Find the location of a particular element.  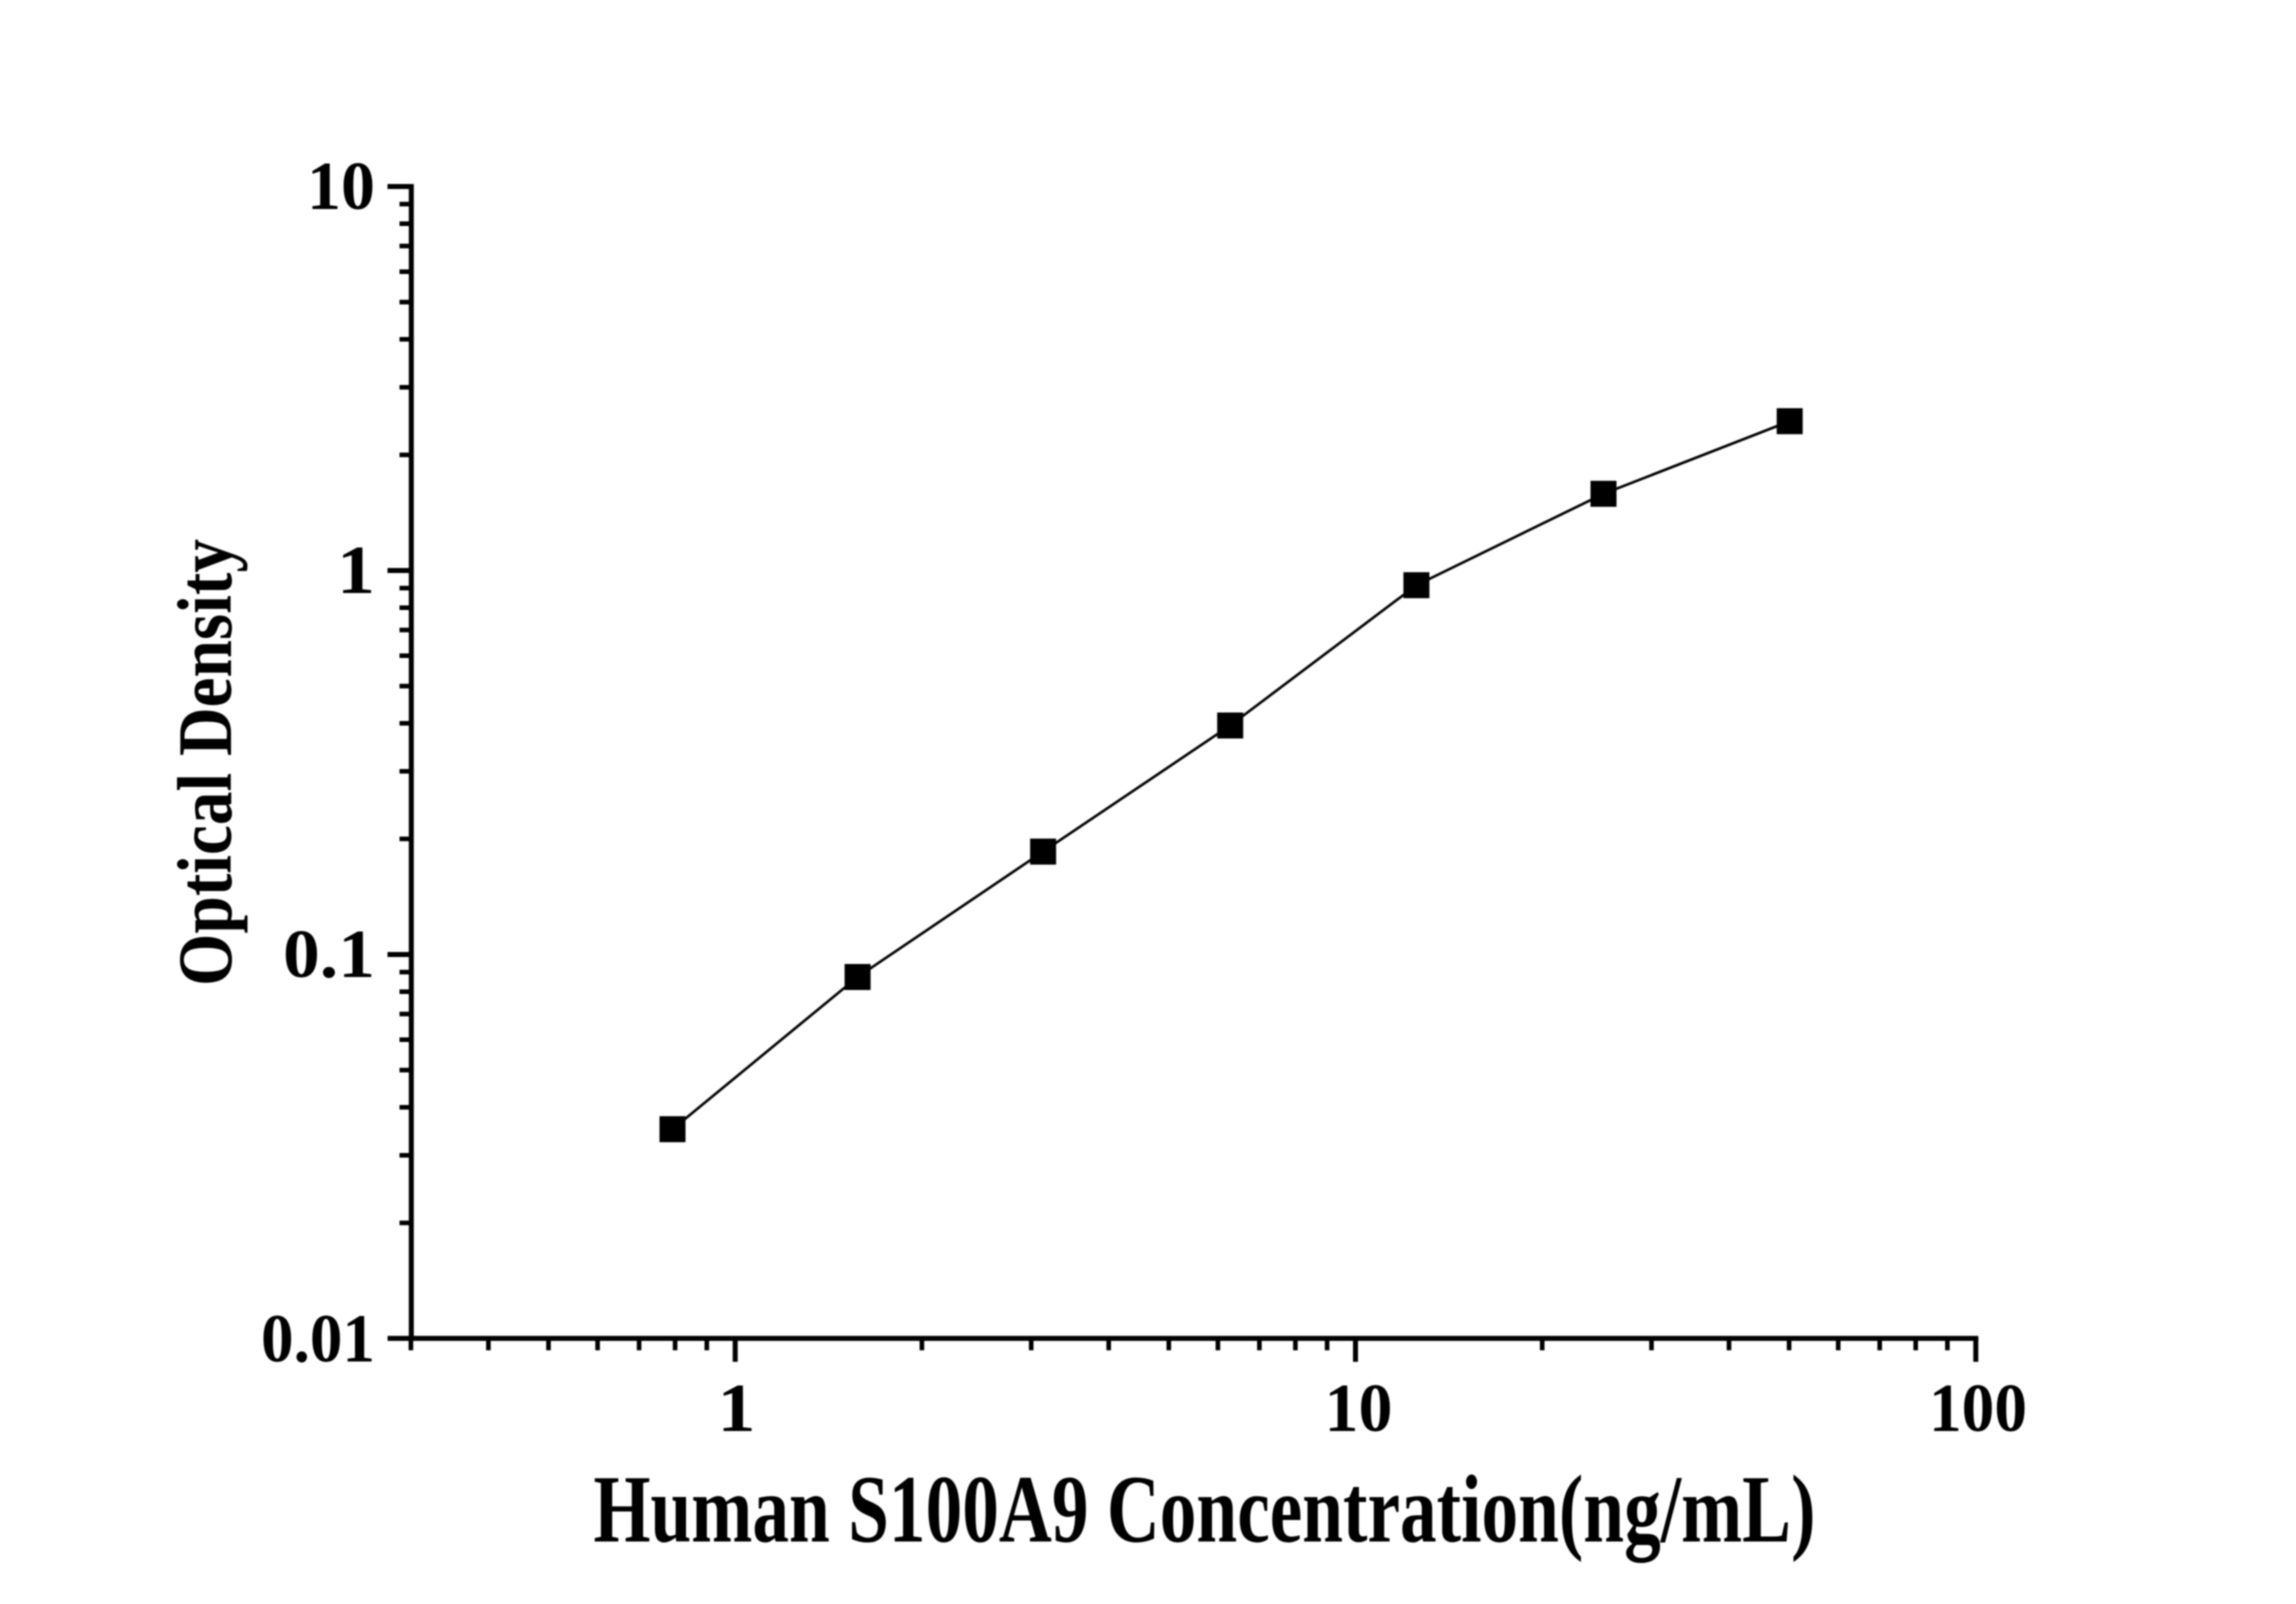

svg-text: 0.1 is located at coordinates (329, 954).